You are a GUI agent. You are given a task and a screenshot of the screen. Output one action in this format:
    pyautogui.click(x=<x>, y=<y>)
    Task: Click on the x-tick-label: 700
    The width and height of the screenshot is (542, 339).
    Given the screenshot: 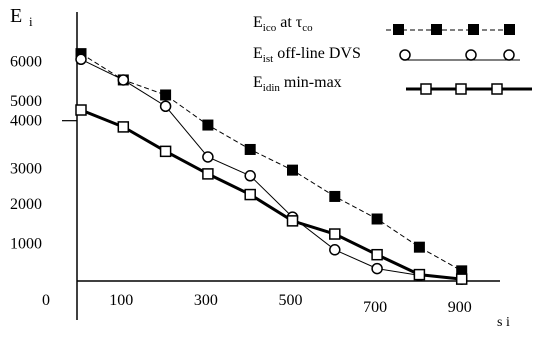 What is the action you would take?
    pyautogui.click(x=375, y=307)
    